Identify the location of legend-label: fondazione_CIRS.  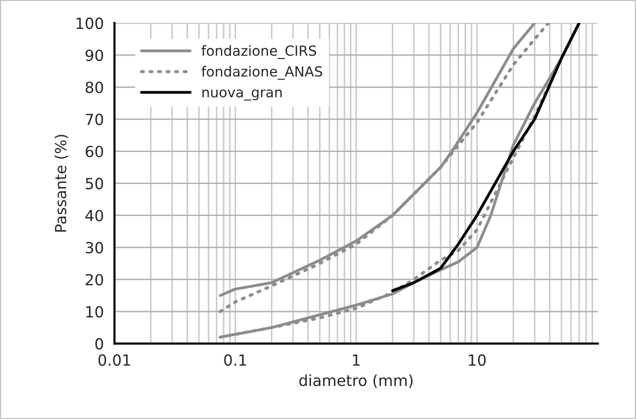
(259, 52).